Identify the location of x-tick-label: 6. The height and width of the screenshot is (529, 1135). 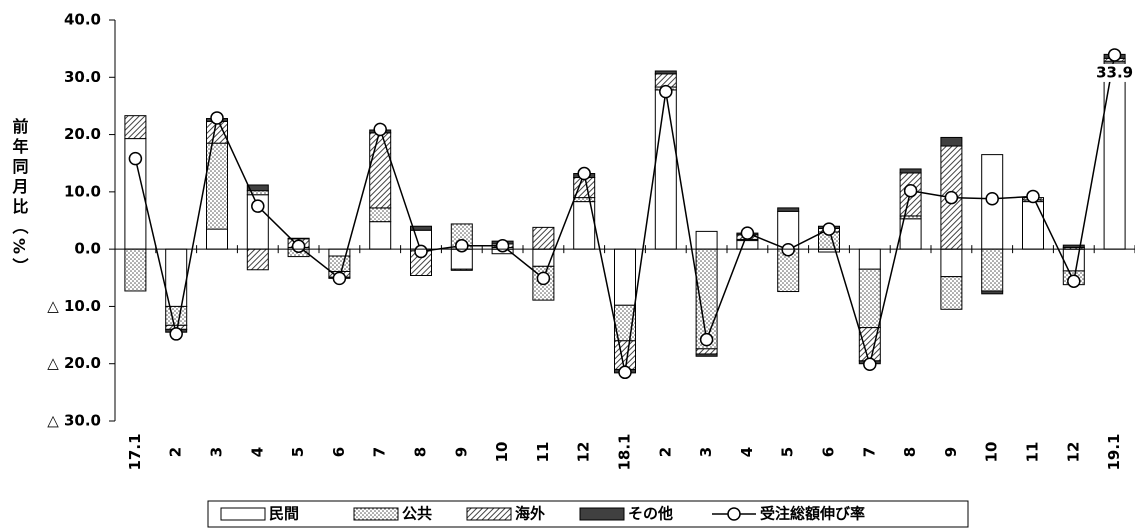
(829, 452).